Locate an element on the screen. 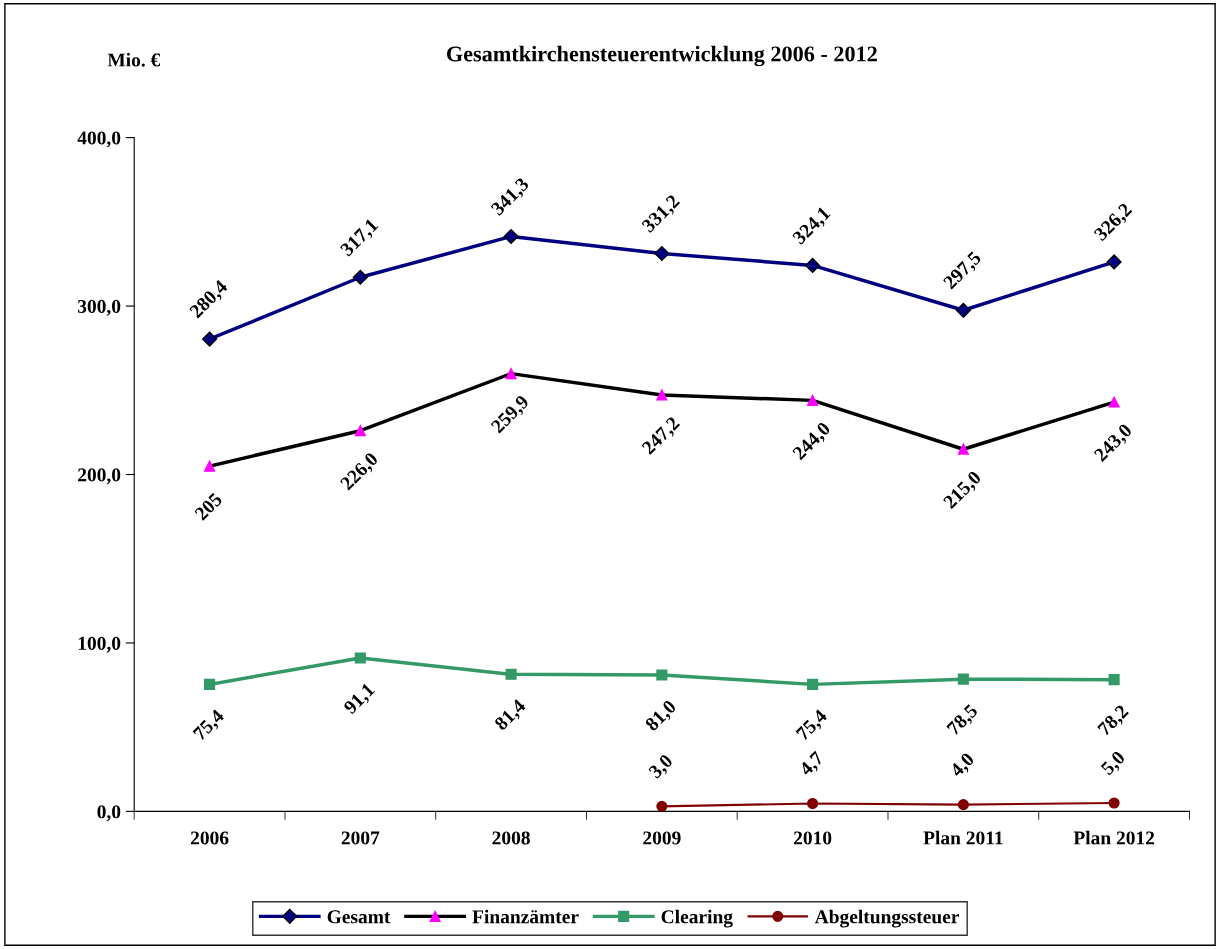 This screenshot has height=949, width=1220. y-tick-label: 300,0 is located at coordinates (99, 307).